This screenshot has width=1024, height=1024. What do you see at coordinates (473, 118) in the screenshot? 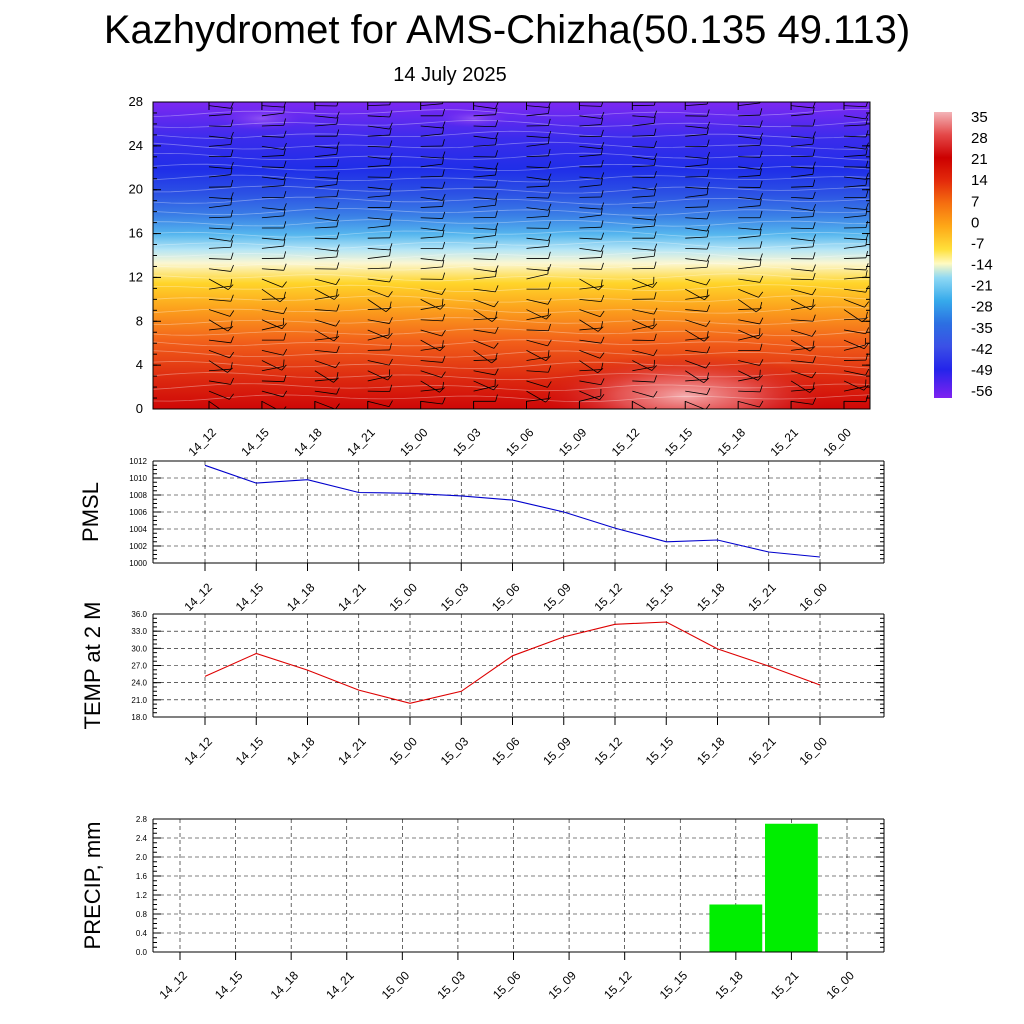
I see `cold-spot` at bounding box center [473, 118].